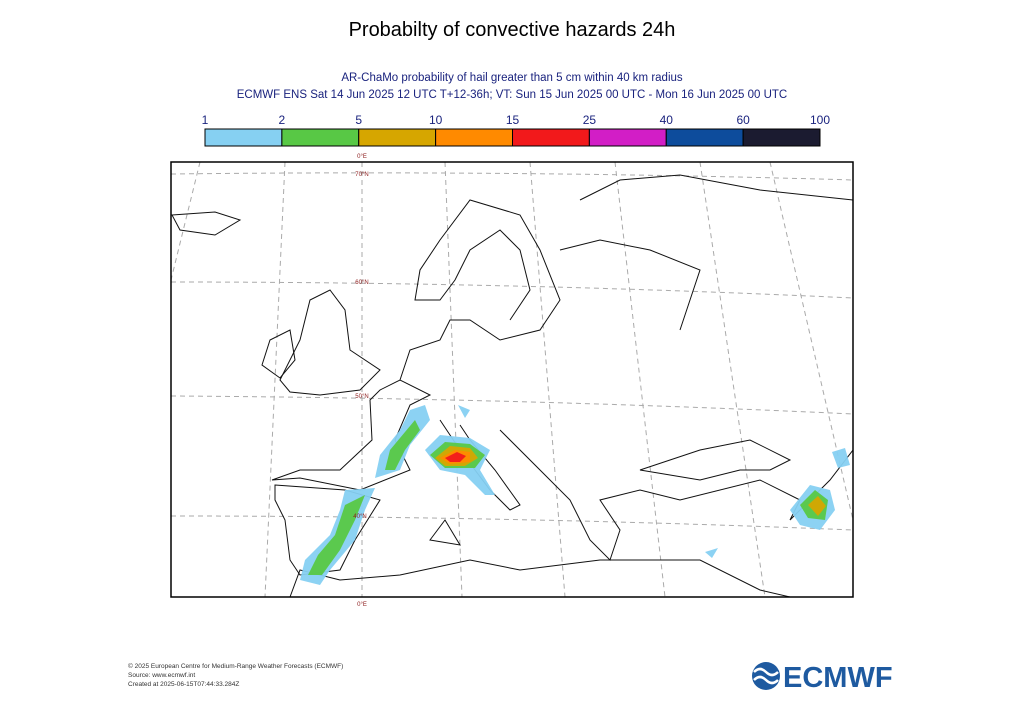 This screenshot has width=1024, height=720. I want to click on colorbar-label: 1, so click(205, 120).